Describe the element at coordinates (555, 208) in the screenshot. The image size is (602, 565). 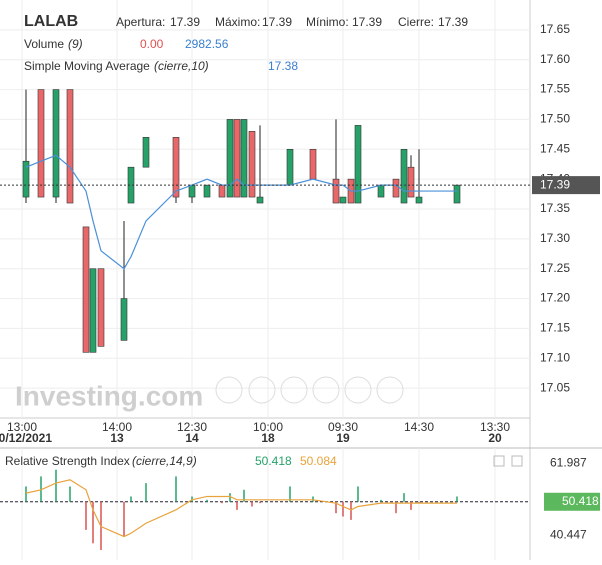
I see `y-tick-label: 17.35` at that location.